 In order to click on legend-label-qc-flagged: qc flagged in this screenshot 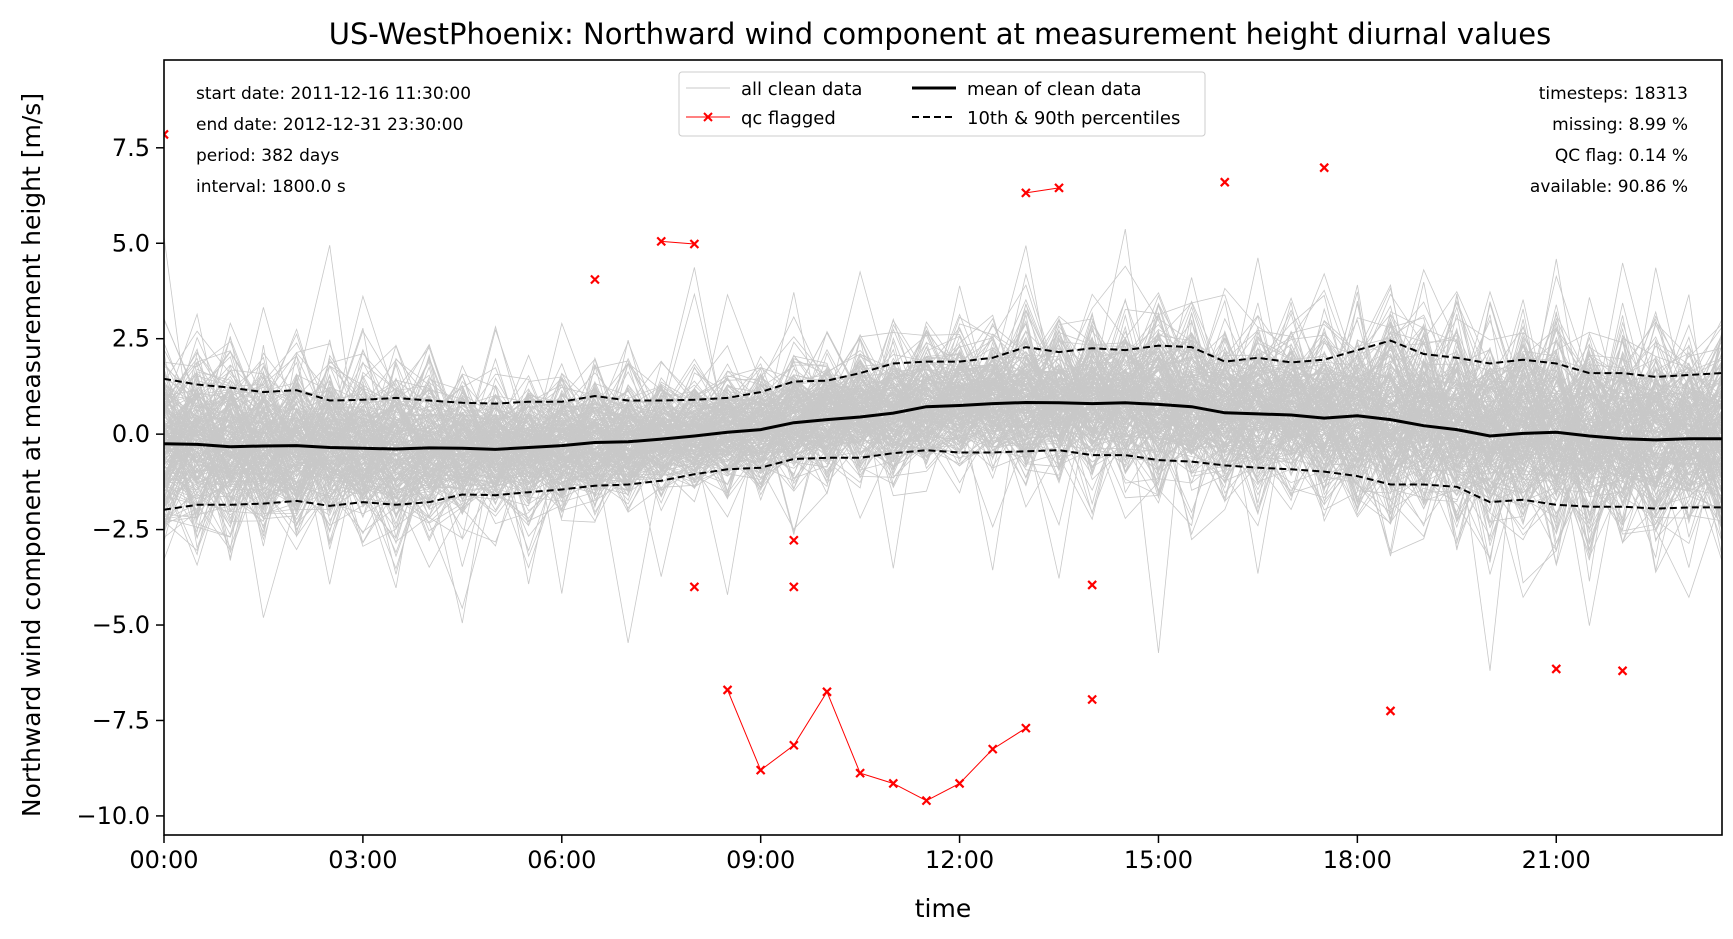, I will do `click(788, 118)`.